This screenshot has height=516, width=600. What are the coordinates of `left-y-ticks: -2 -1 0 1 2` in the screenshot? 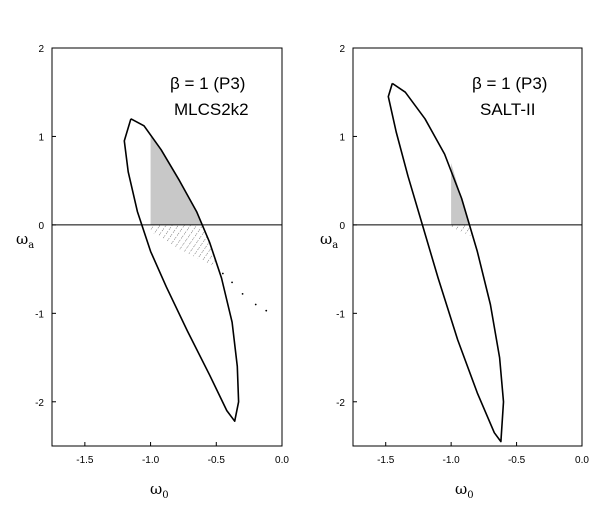 It's located at (45, 226).